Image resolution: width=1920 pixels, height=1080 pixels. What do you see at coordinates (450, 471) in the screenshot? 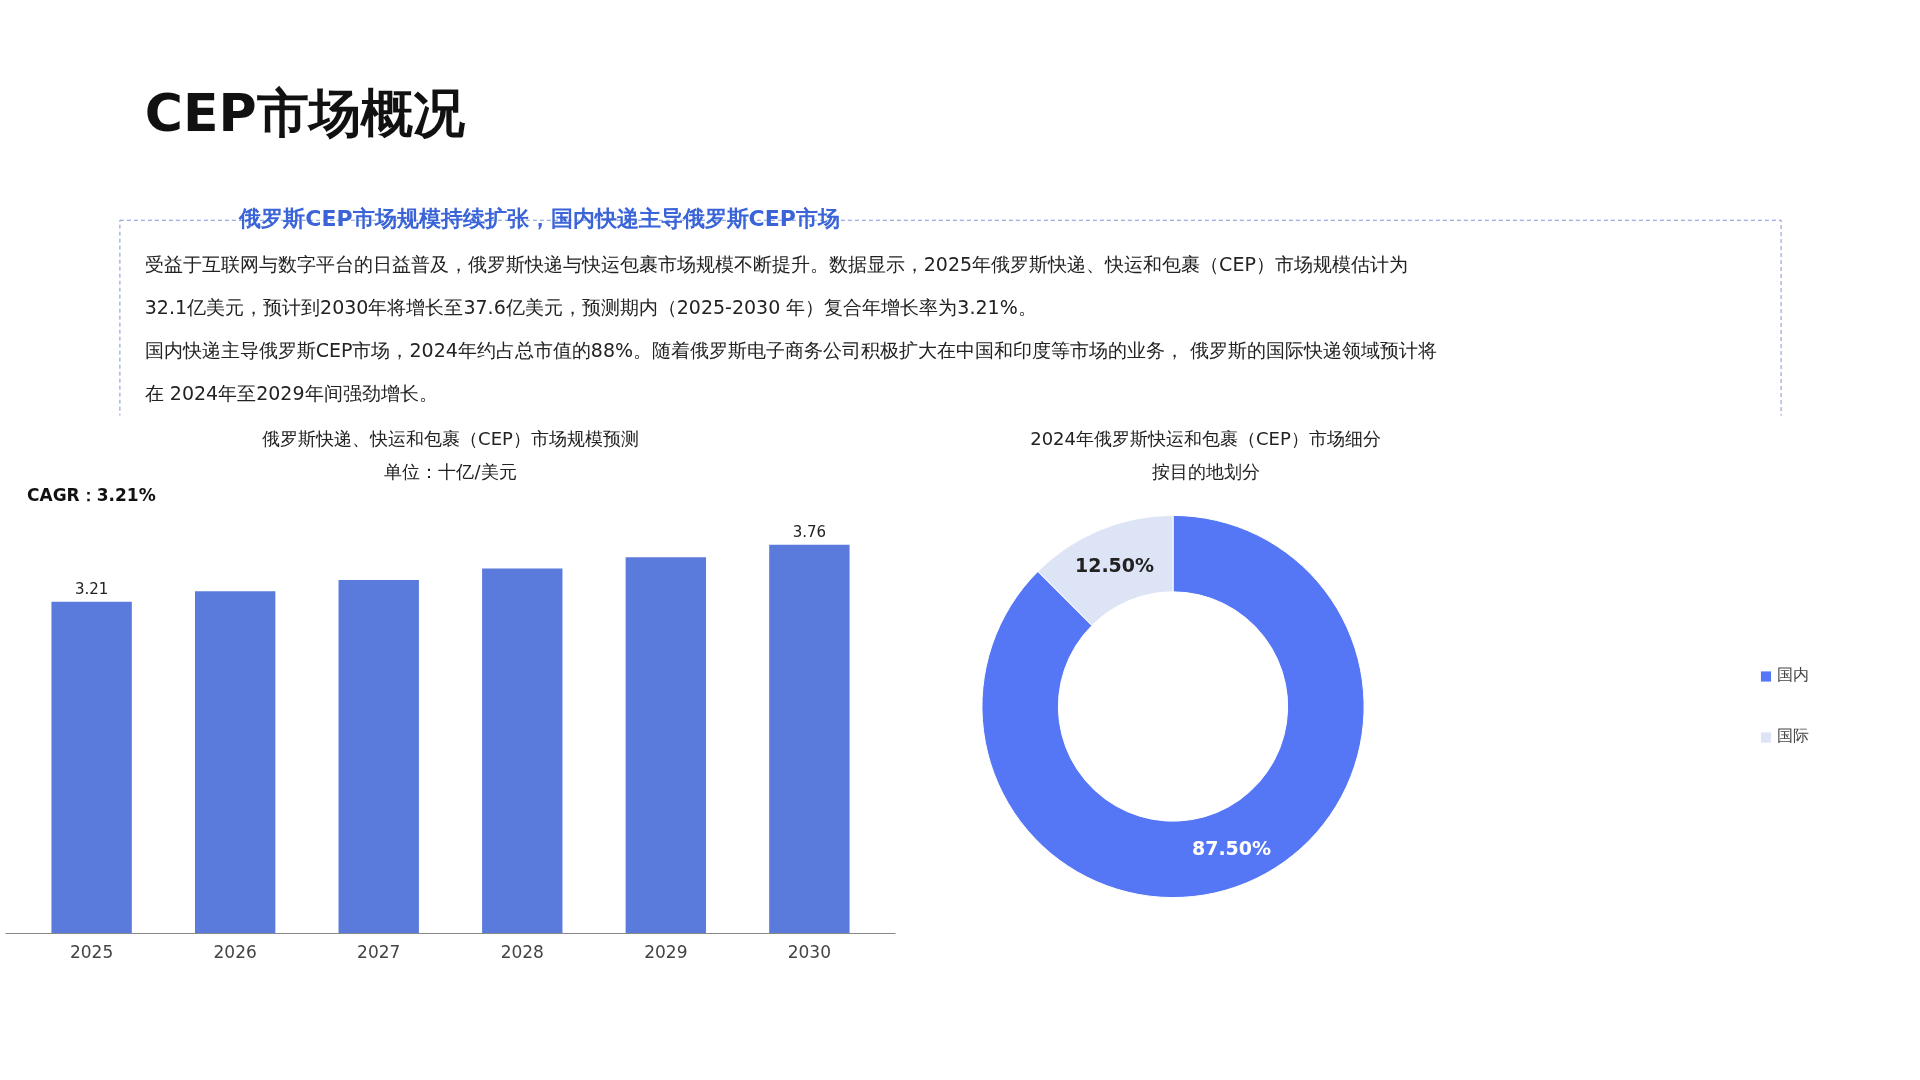
I see `chart-subtitle: 单位：十亿/美元` at bounding box center [450, 471].